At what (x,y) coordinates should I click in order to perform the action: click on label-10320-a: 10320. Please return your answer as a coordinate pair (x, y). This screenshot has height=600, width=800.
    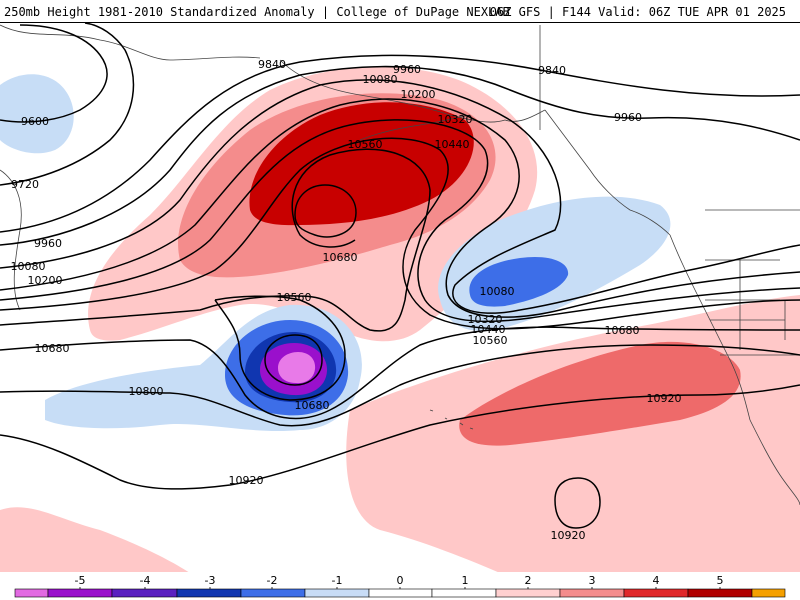
    Looking at the image, I should click on (455, 119).